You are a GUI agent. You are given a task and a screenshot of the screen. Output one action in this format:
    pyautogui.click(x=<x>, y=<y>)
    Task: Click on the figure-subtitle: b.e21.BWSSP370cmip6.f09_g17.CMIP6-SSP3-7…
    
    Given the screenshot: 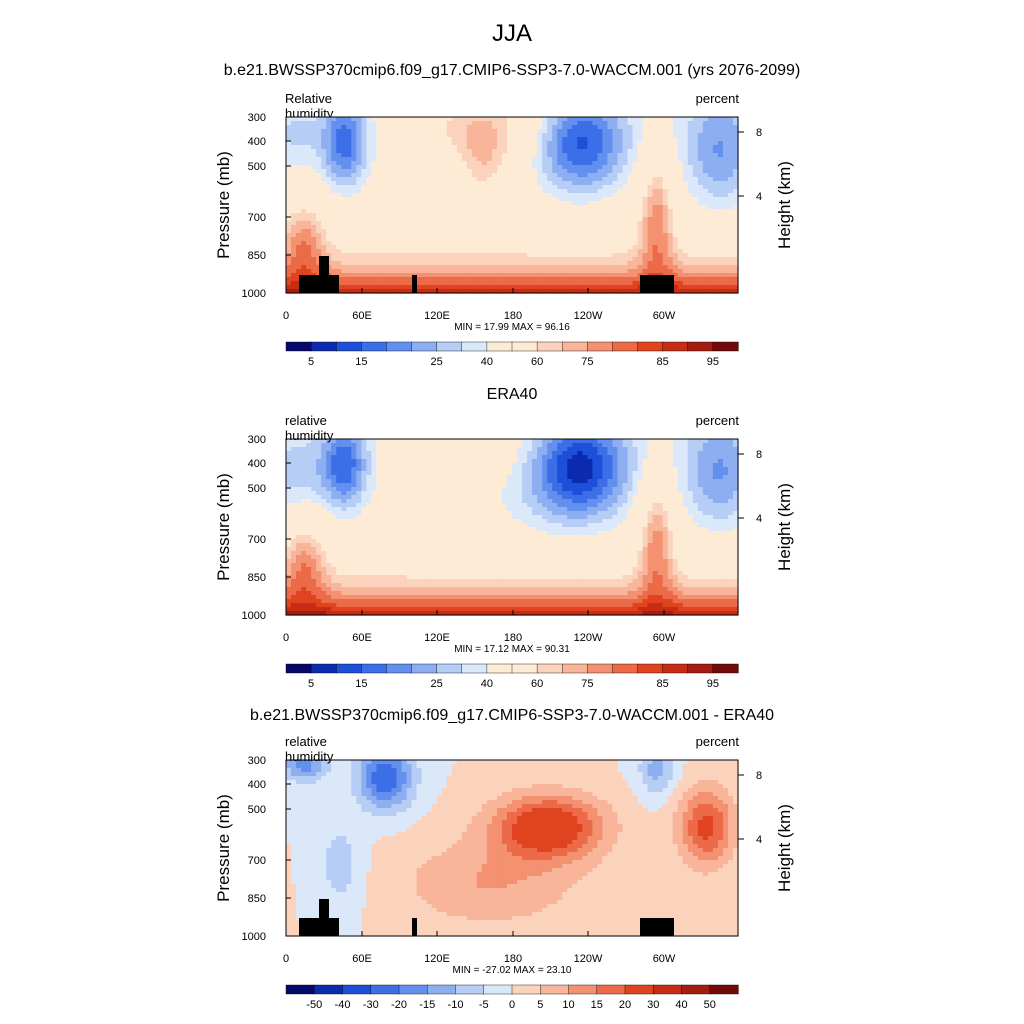 What is the action you would take?
    pyautogui.click(x=512, y=70)
    